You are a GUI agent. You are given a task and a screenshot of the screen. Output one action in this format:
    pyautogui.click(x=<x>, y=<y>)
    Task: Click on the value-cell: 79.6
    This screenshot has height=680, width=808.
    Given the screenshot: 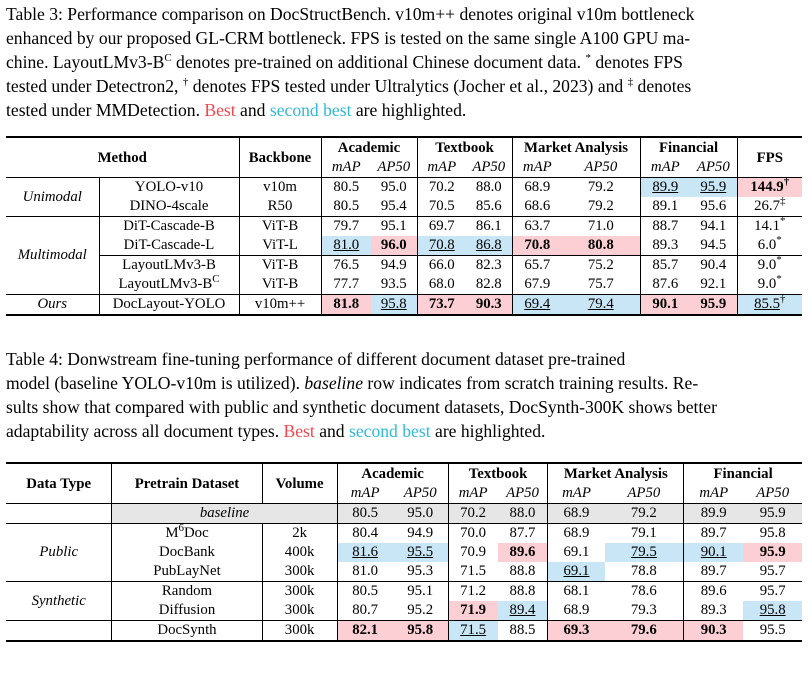 What is the action you would take?
    pyautogui.click(x=644, y=631)
    